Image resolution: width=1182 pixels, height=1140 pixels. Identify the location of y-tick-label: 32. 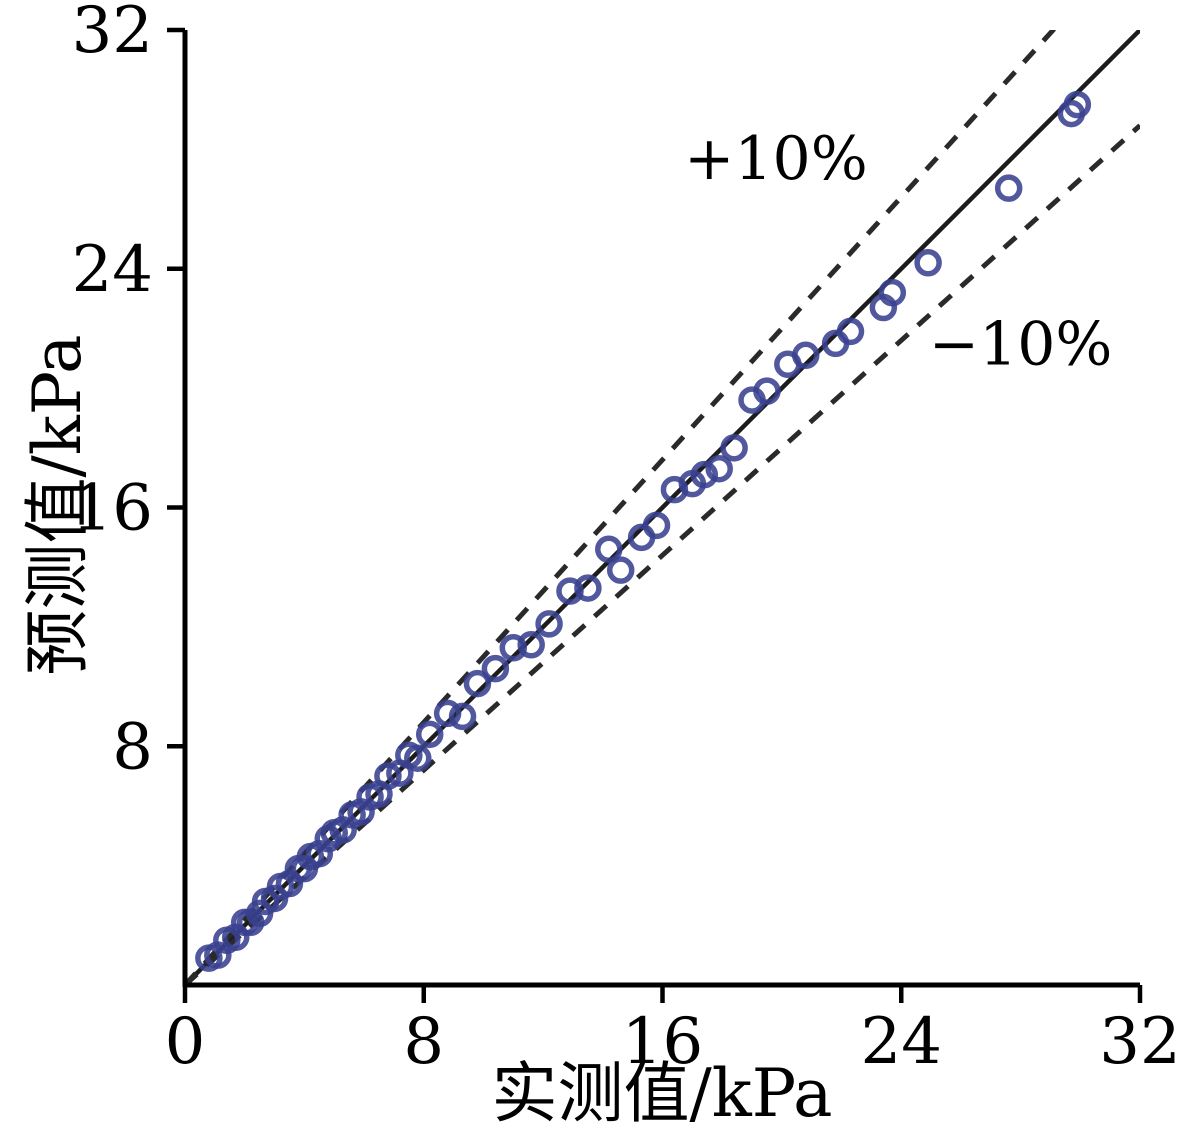
(112, 34).